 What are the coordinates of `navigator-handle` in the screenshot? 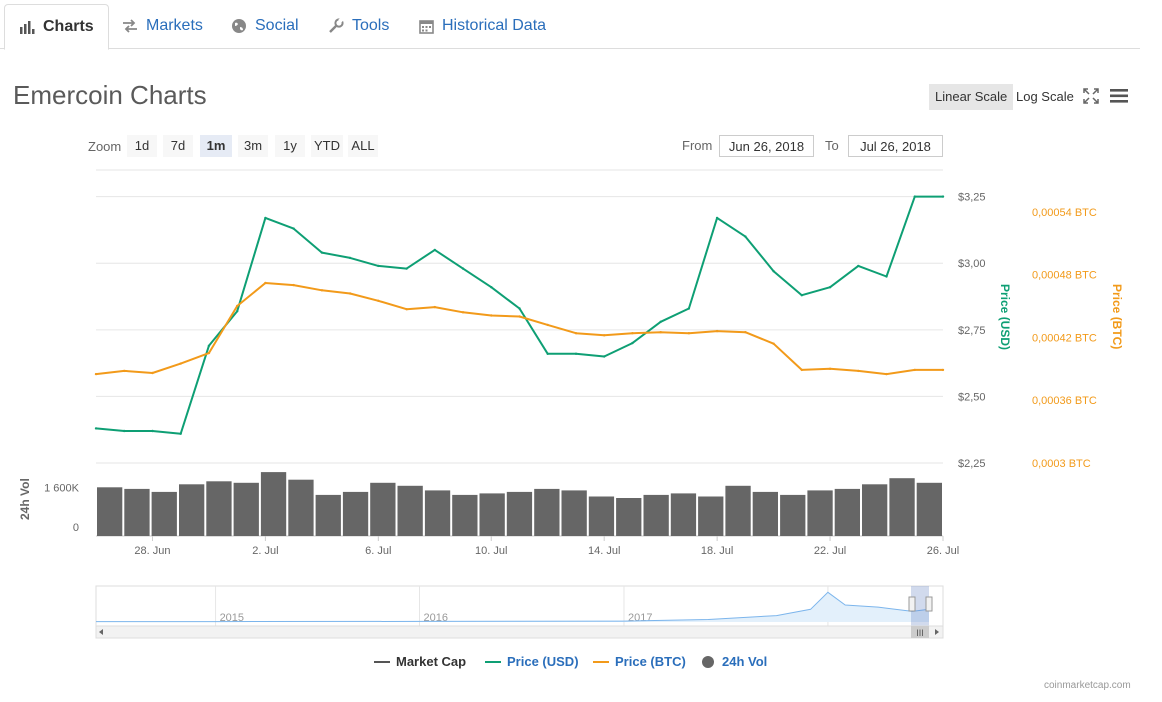 It's located at (912, 604).